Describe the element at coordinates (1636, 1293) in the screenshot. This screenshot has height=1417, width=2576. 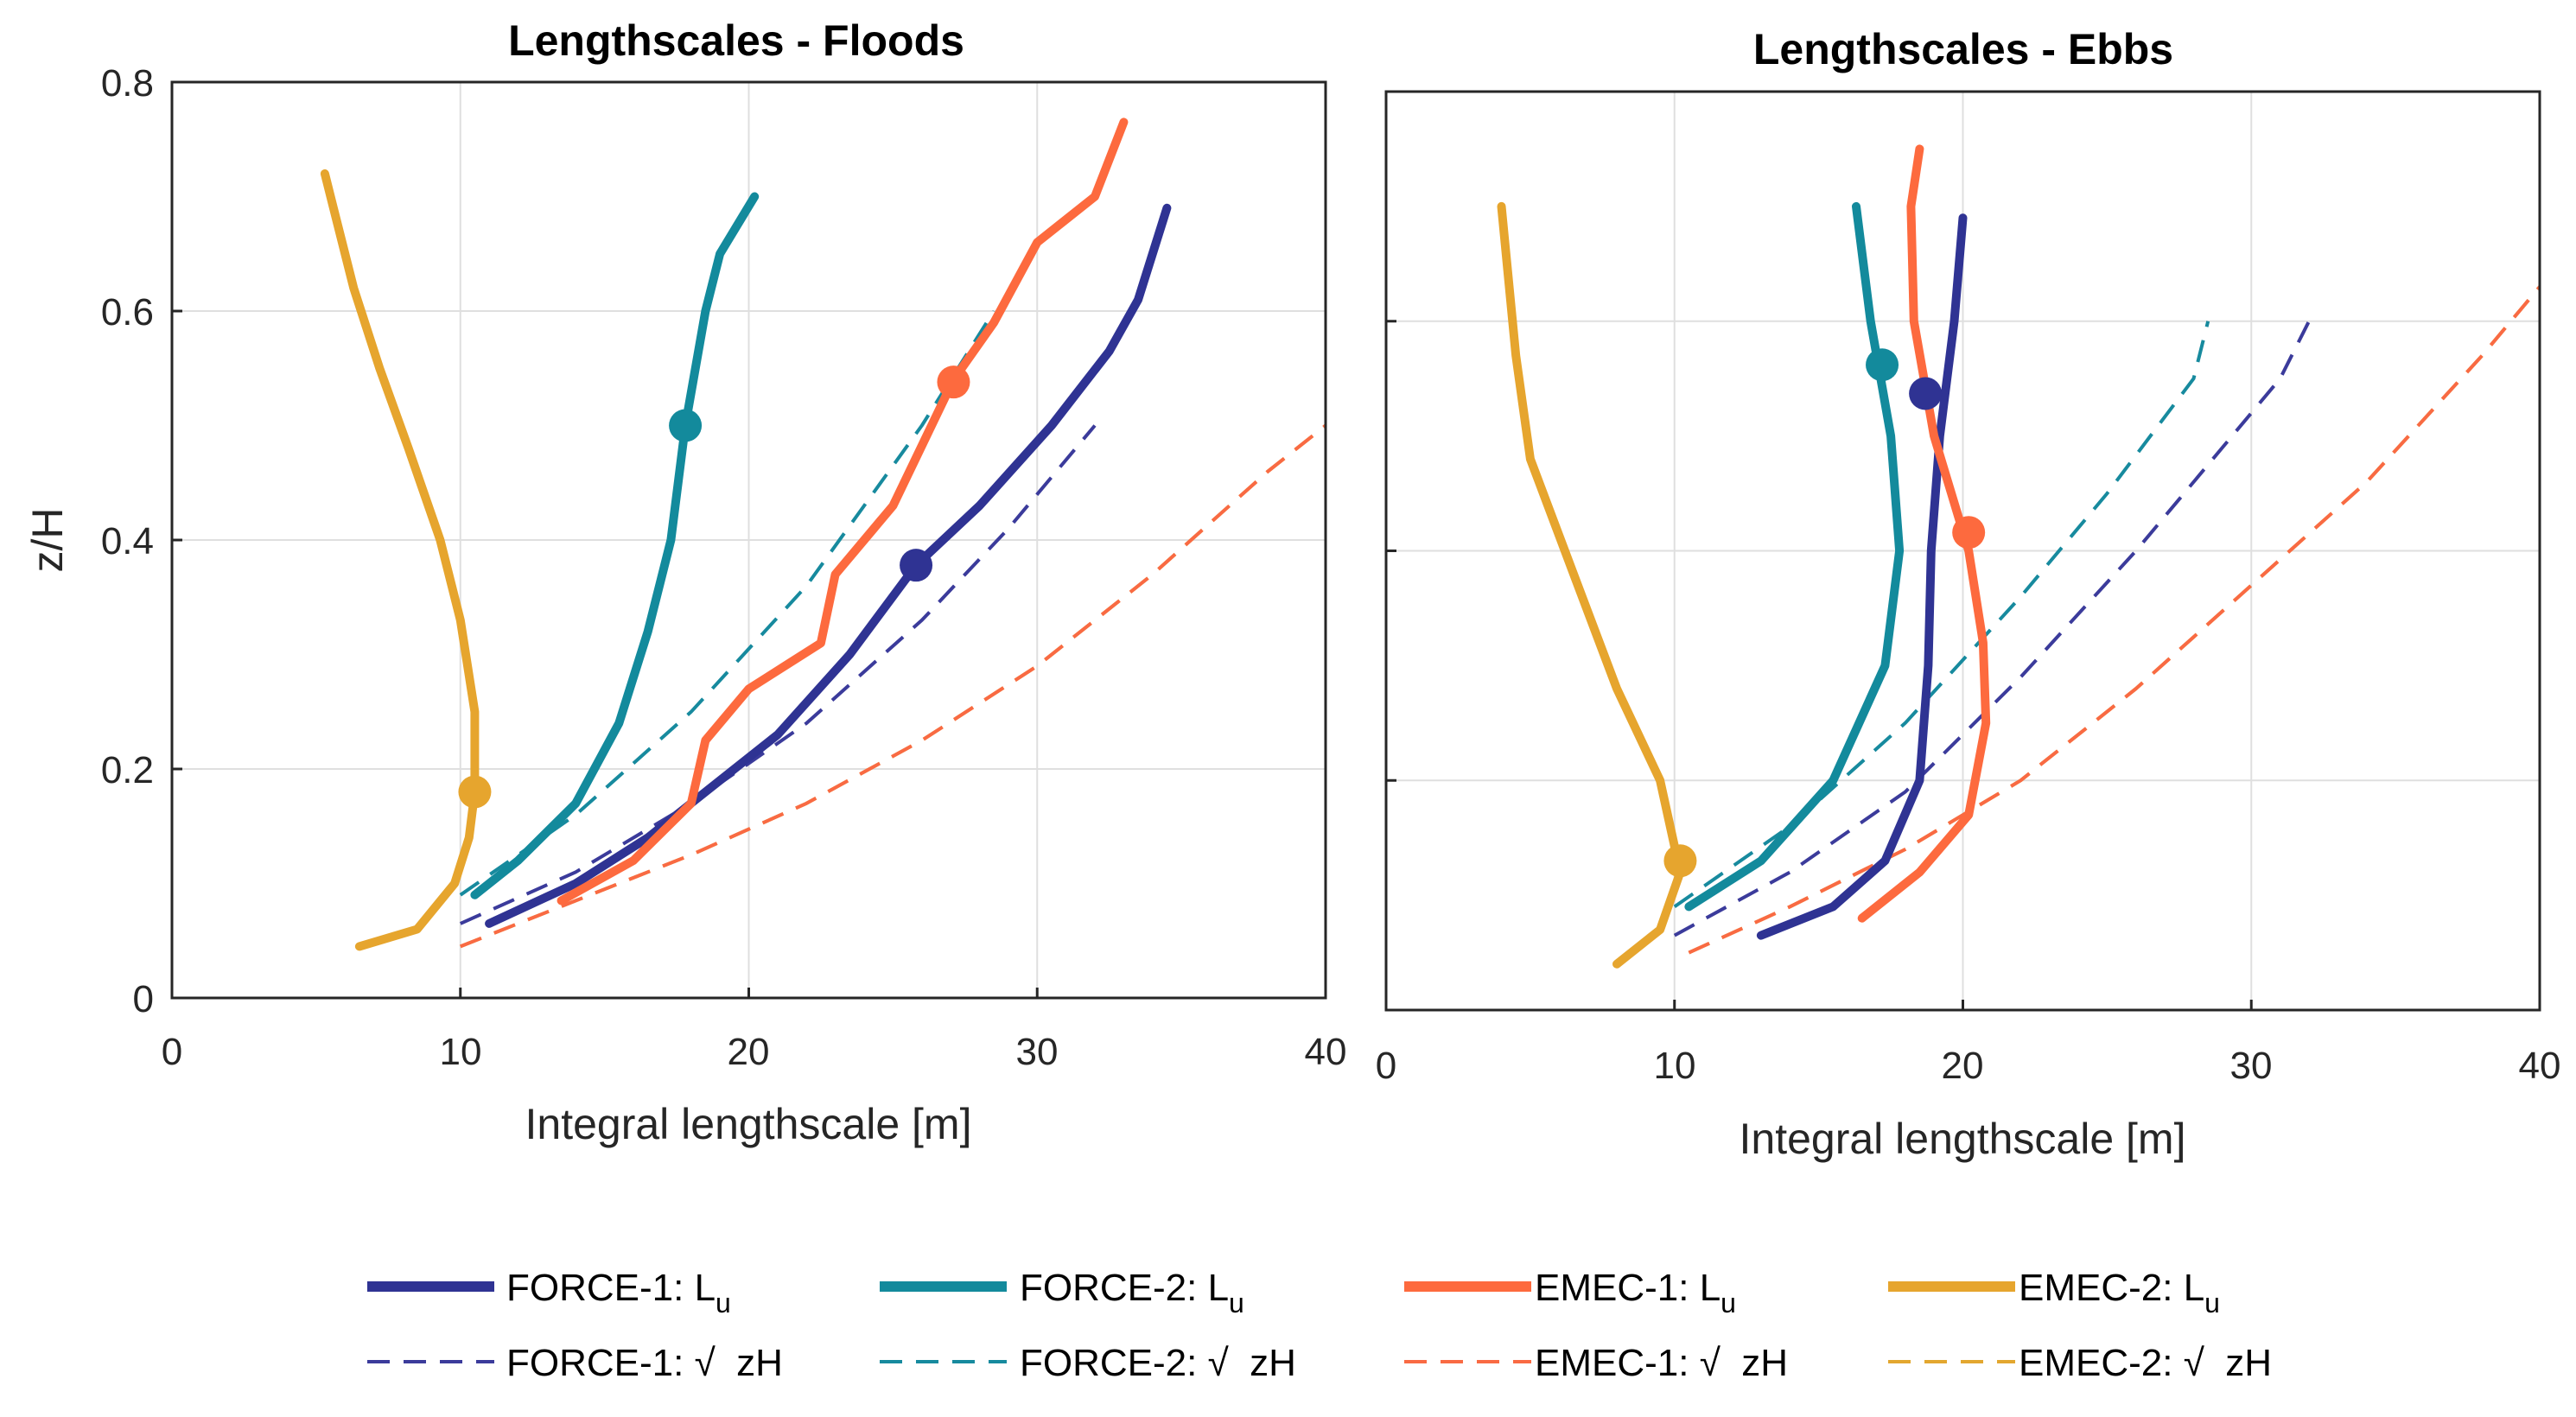
I see `legend-label: EMEC-1: Lu` at that location.